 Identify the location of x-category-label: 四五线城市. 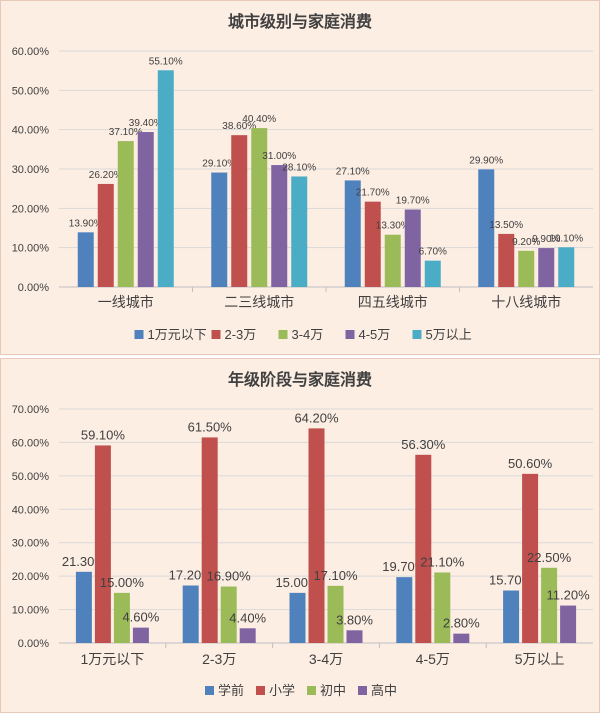
(393, 302).